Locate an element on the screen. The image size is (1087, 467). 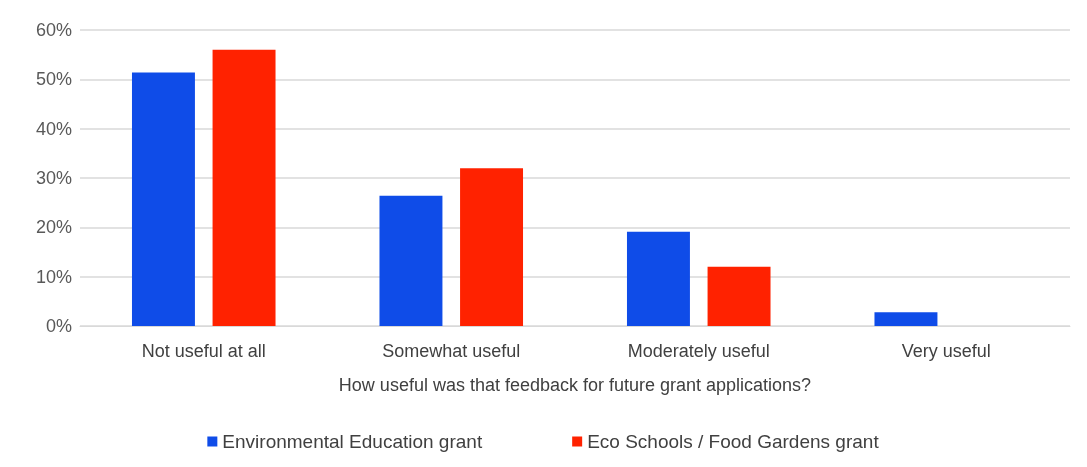
y-tick-label: 20% is located at coordinates (53, 227).